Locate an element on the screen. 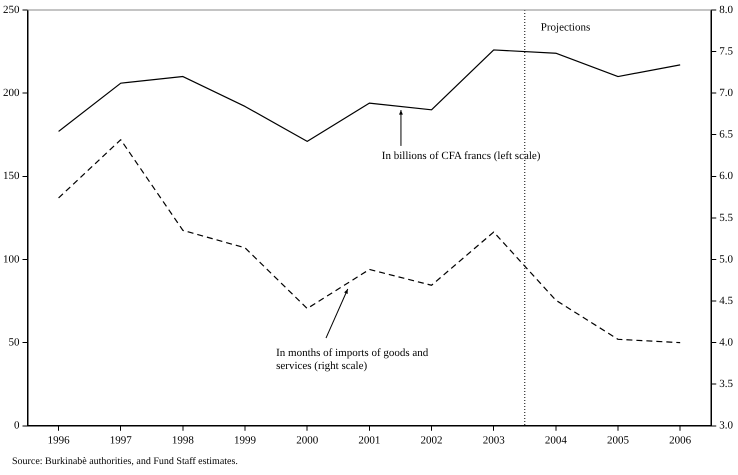 The width and height of the screenshot is (738, 475). x-tick-label: 1996 is located at coordinates (59, 440).